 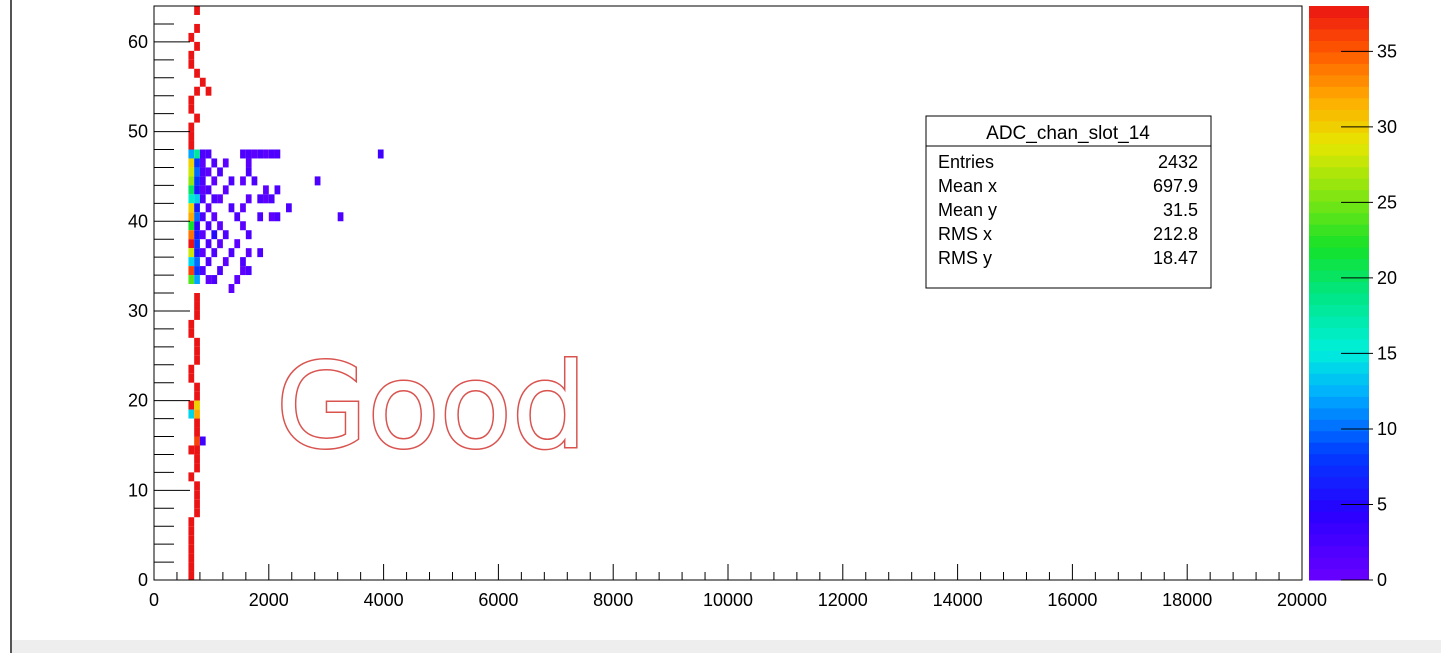 What do you see at coordinates (1382, 580) in the screenshot?
I see `colorbar-tick-label: 0` at bounding box center [1382, 580].